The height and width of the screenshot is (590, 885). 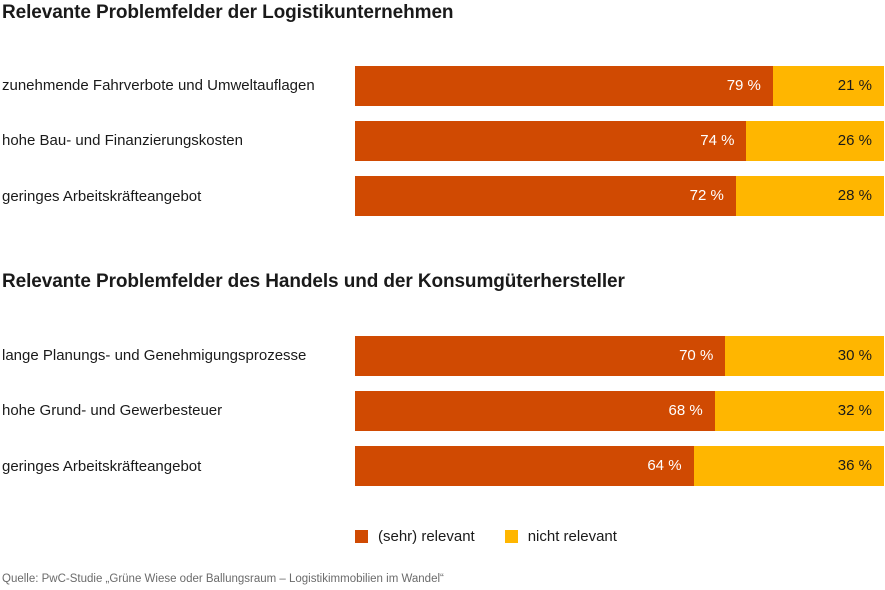 I want to click on data-label-not-relevant: 30 %, so click(x=854, y=355).